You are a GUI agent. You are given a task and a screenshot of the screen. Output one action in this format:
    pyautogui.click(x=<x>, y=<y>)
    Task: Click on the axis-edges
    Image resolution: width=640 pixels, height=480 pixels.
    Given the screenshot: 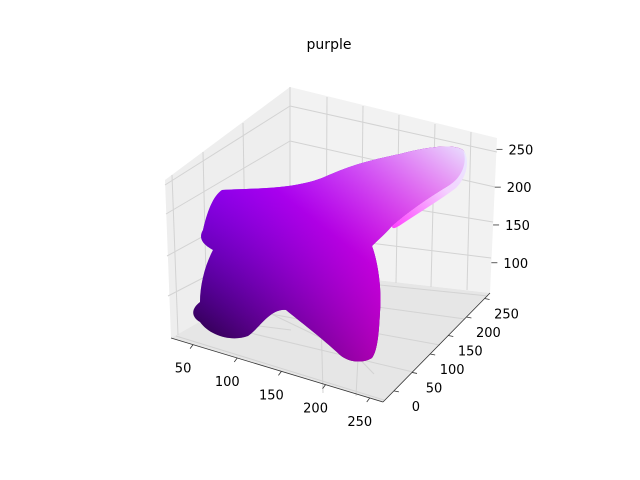 What is the action you would take?
    pyautogui.click(x=330, y=347)
    